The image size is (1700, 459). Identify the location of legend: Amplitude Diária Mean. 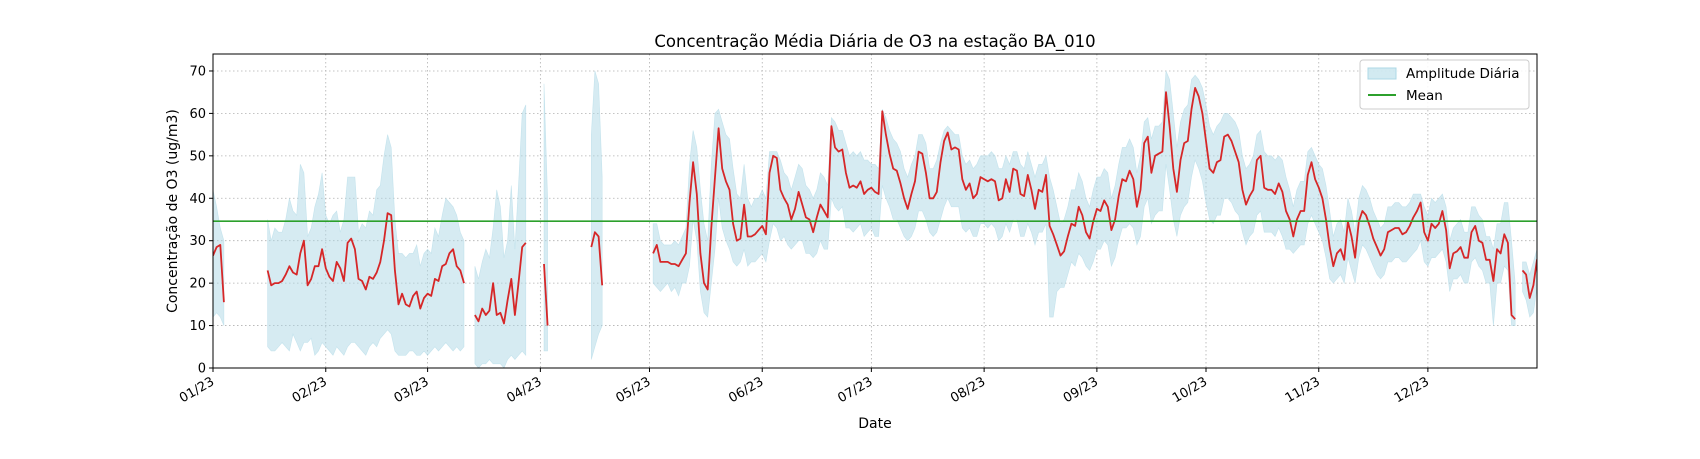
(1444, 84).